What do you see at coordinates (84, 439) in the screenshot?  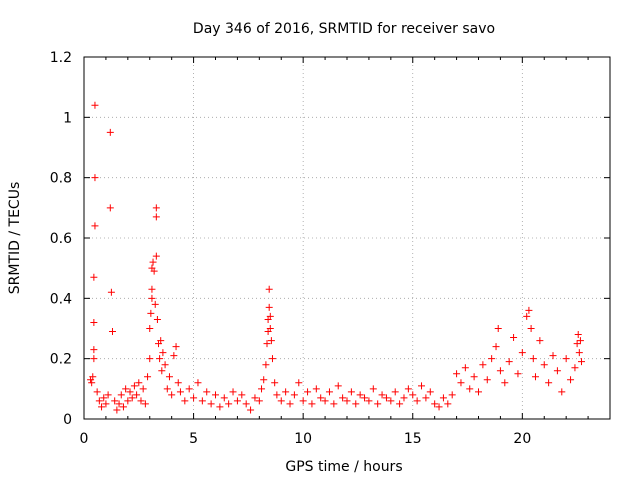 I see `x-tick-label: 0` at bounding box center [84, 439].